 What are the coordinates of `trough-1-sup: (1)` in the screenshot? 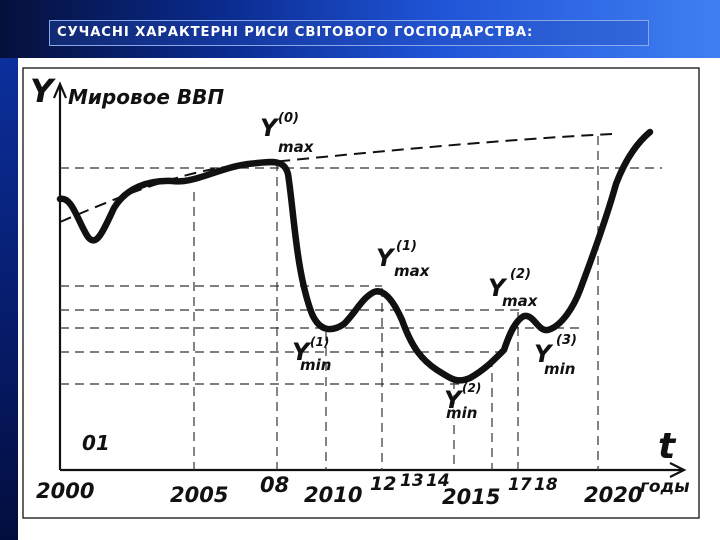 It's located at (319, 342).